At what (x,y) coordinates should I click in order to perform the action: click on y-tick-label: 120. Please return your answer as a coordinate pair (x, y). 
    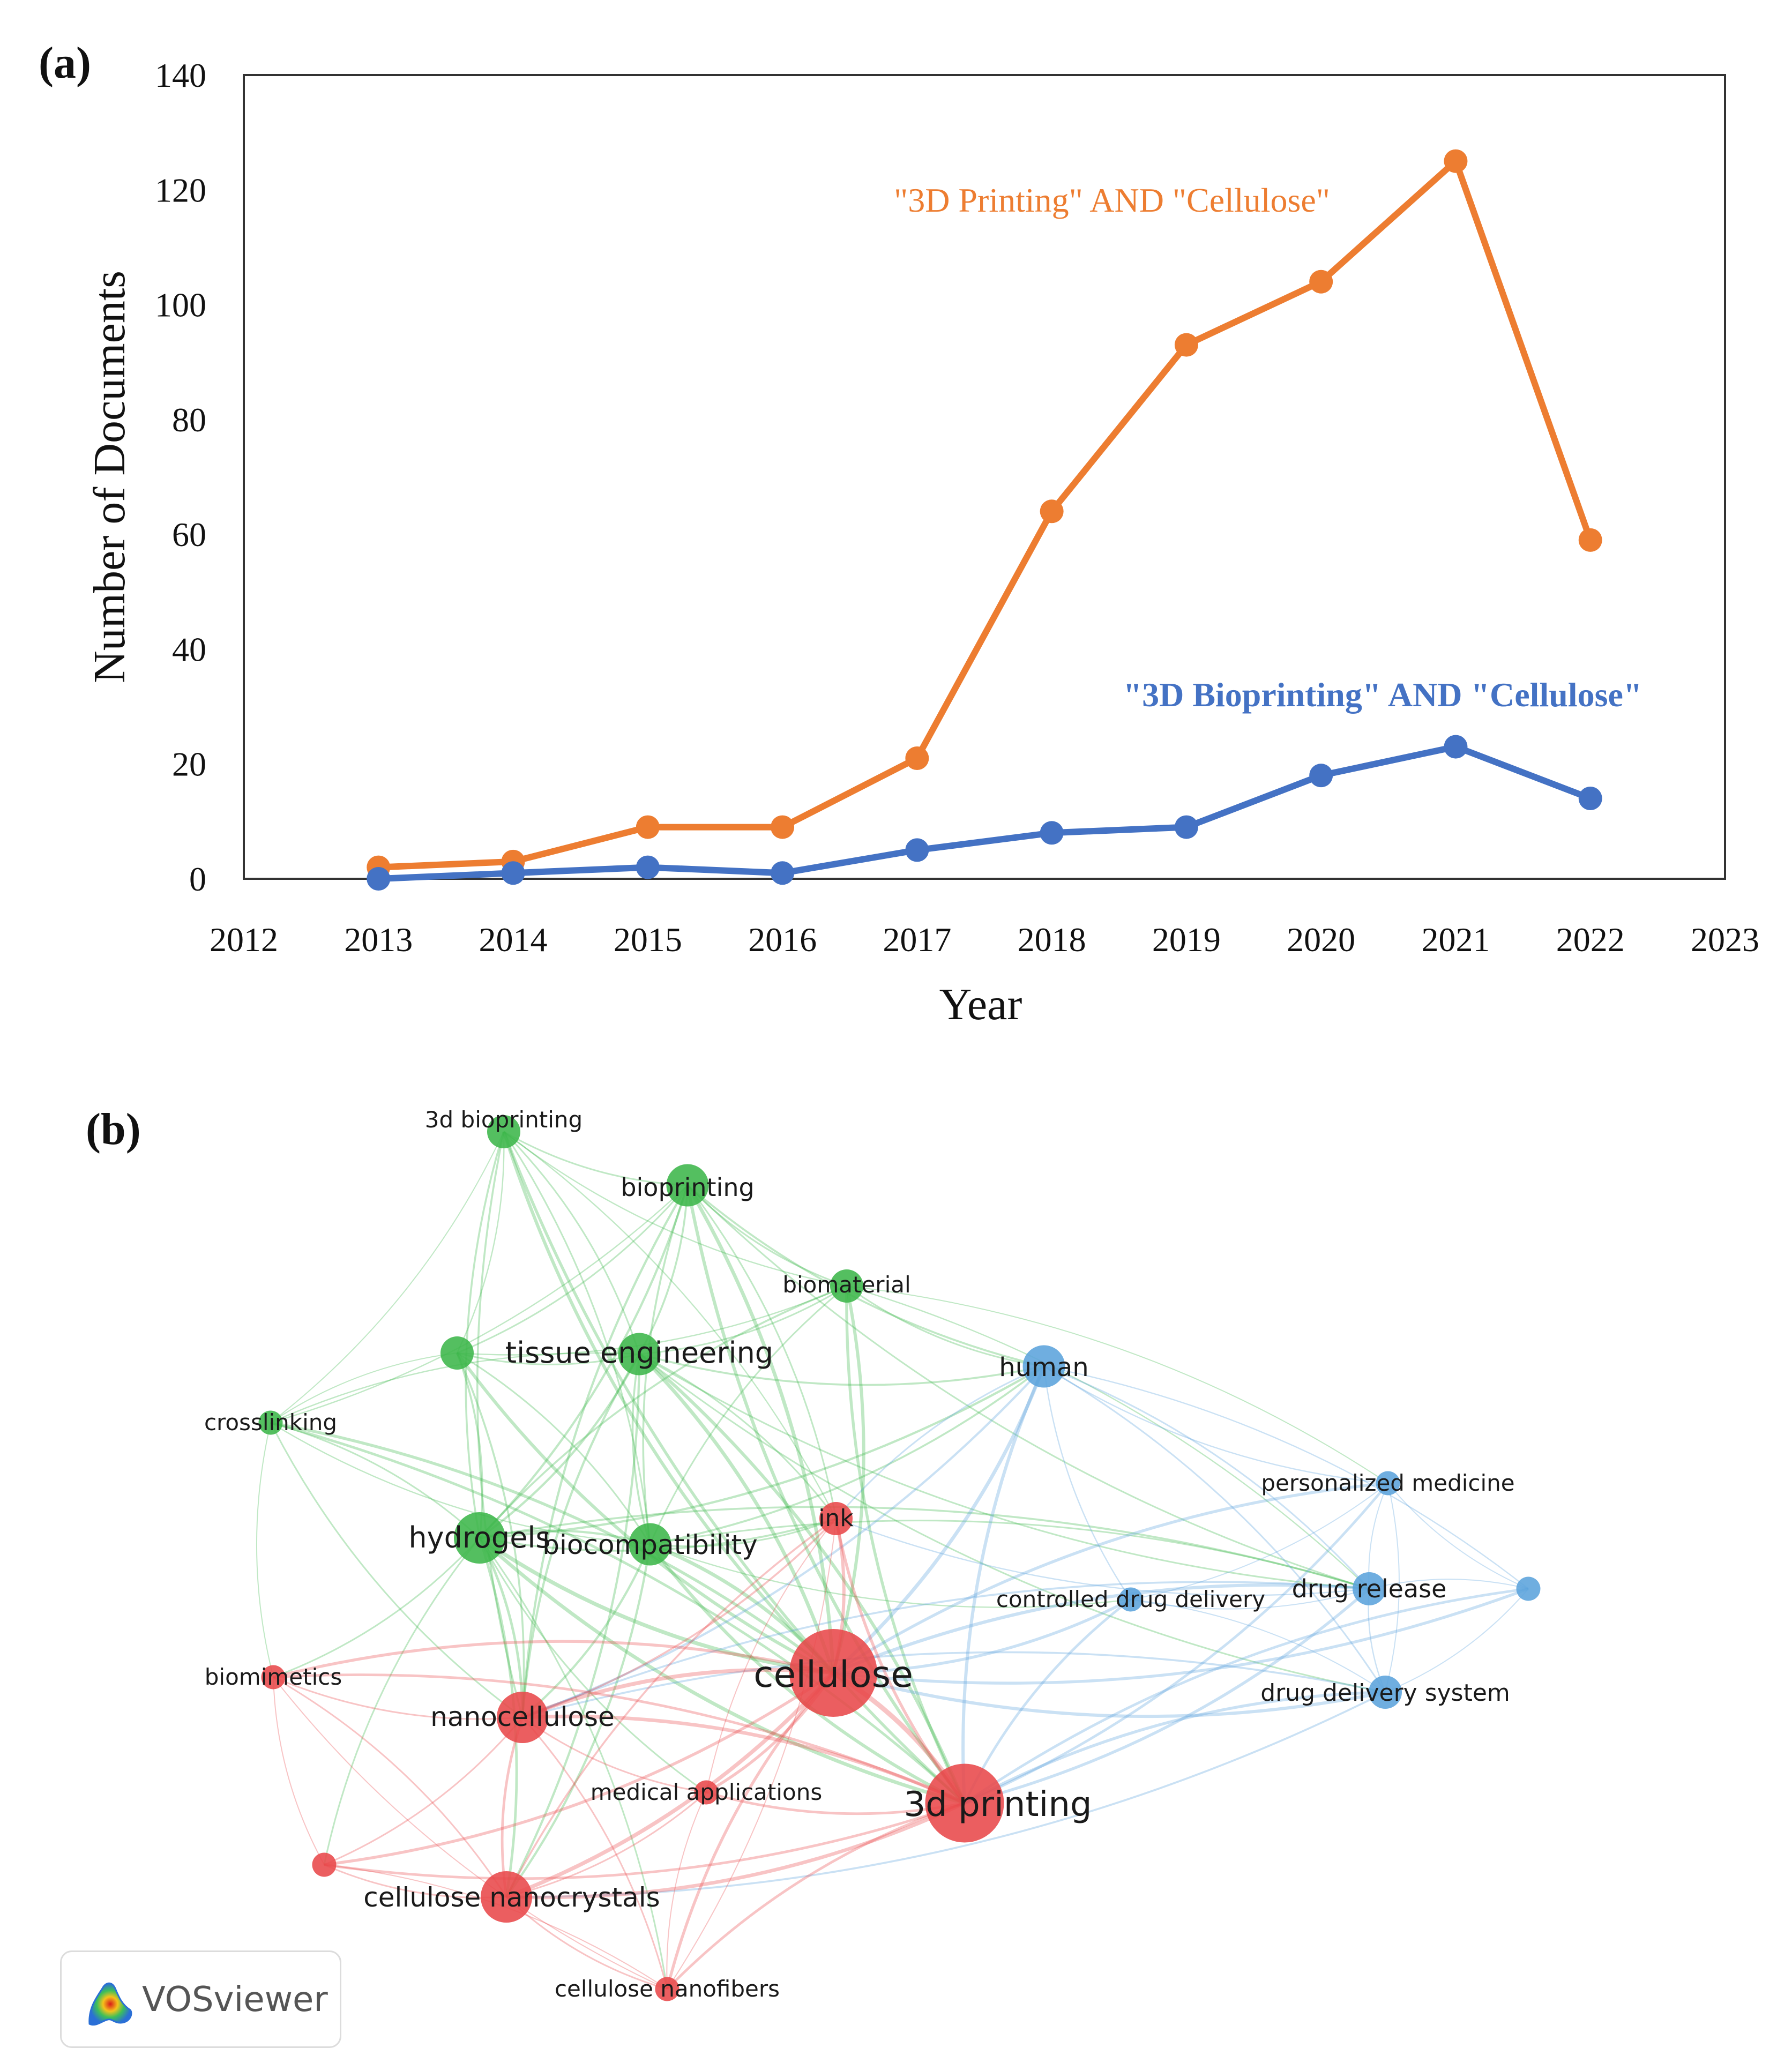
    Looking at the image, I should click on (181, 190).